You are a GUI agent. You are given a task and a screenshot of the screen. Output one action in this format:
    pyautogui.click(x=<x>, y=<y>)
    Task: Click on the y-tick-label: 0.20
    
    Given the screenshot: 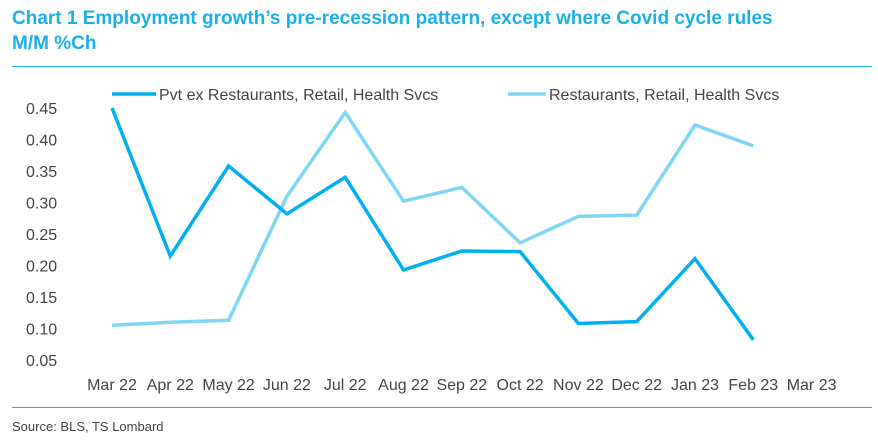 What is the action you would take?
    pyautogui.click(x=41, y=267)
    